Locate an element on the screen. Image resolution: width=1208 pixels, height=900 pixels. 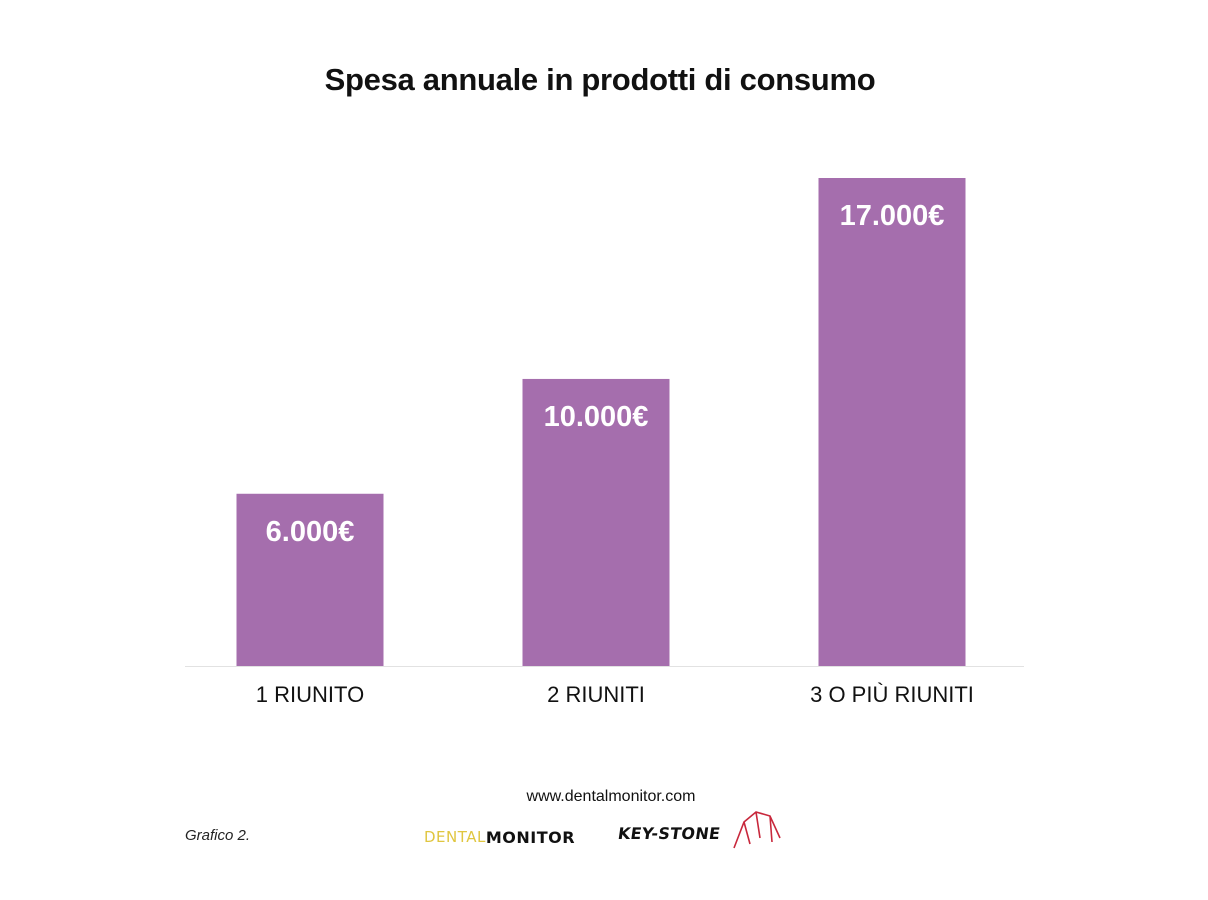
x-tick-label: 1 RIUNITO is located at coordinates (310, 694).